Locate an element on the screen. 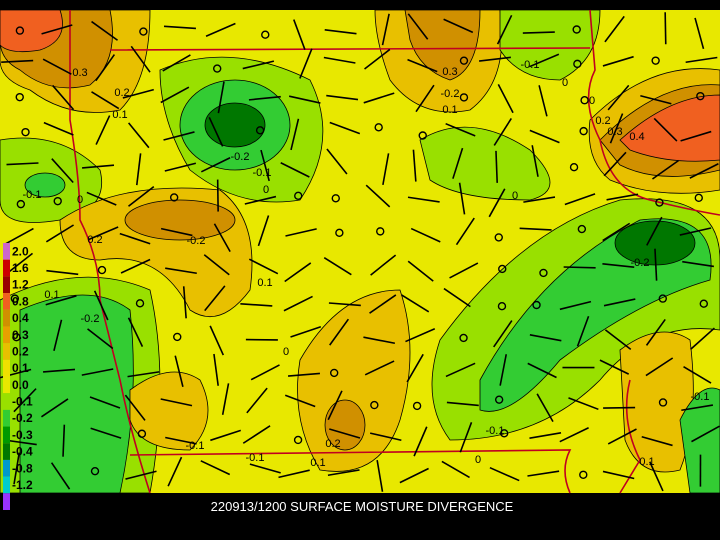 This screenshot has height=540, width=720. scale-label: -0.3 is located at coordinates (22, 435).